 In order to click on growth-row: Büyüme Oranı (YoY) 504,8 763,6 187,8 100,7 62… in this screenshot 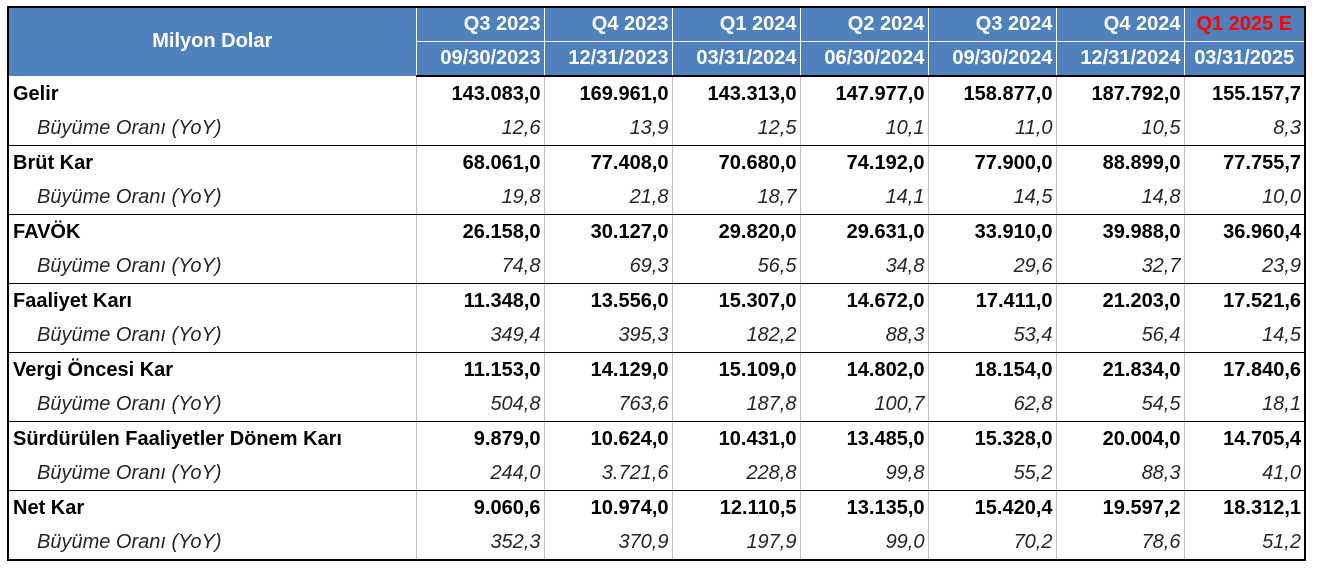, I will do `click(656, 404)`.